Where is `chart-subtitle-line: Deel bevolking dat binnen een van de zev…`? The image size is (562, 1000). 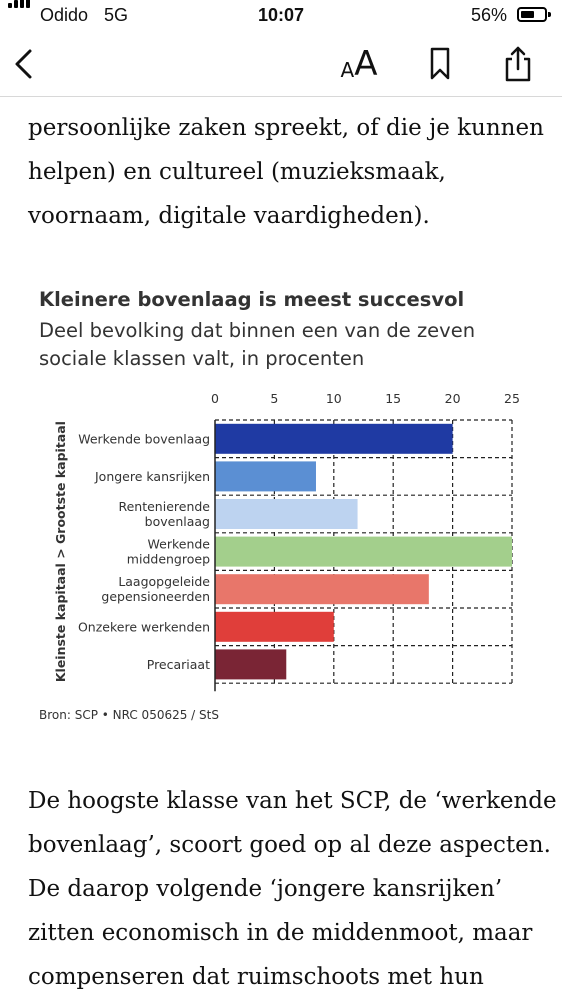 chart-subtitle-line: Deel bevolking dat binnen een van de zev… is located at coordinates (257, 330).